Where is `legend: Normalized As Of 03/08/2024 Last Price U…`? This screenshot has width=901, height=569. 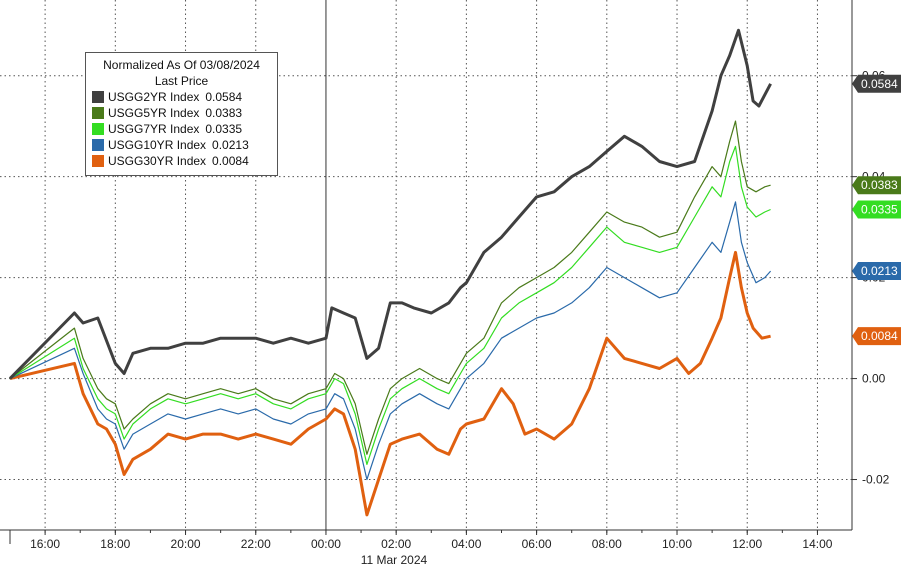
legend: Normalized As Of 03/08/2024 Last Price U… is located at coordinates (181, 114).